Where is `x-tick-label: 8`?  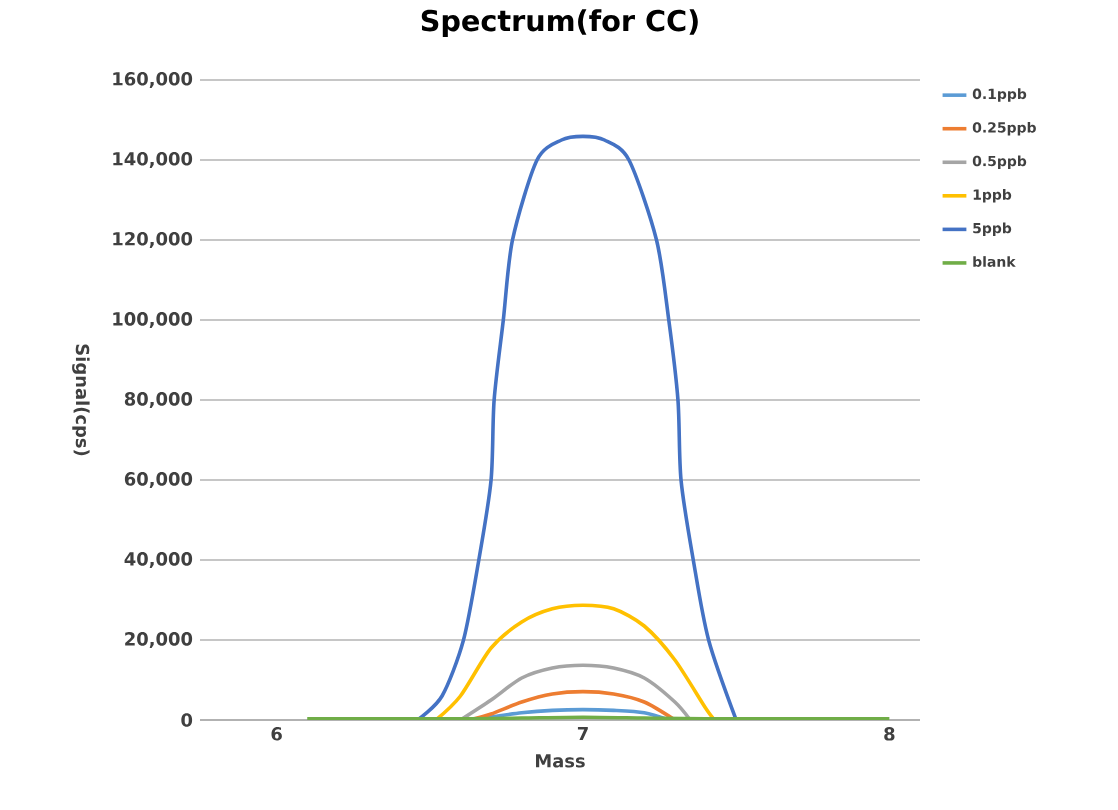
x-tick-label: 8 is located at coordinates (889, 734).